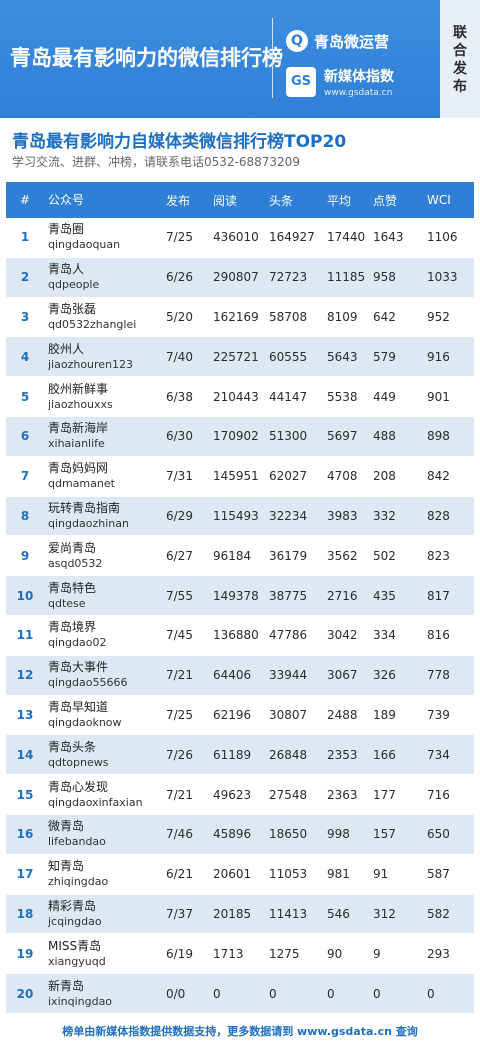 Image resolution: width=480 pixels, height=1045 pixels. Describe the element at coordinates (236, 476) in the screenshot. I see `reads-cell: 145951` at that location.